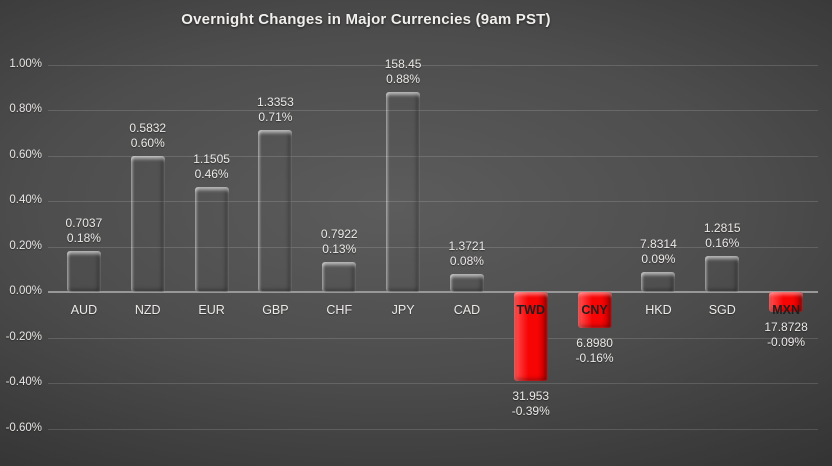 The width and height of the screenshot is (832, 466). Describe the element at coordinates (23, 336) in the screenshot. I see `y-tick-label--0.20%: -0.20%` at that location.